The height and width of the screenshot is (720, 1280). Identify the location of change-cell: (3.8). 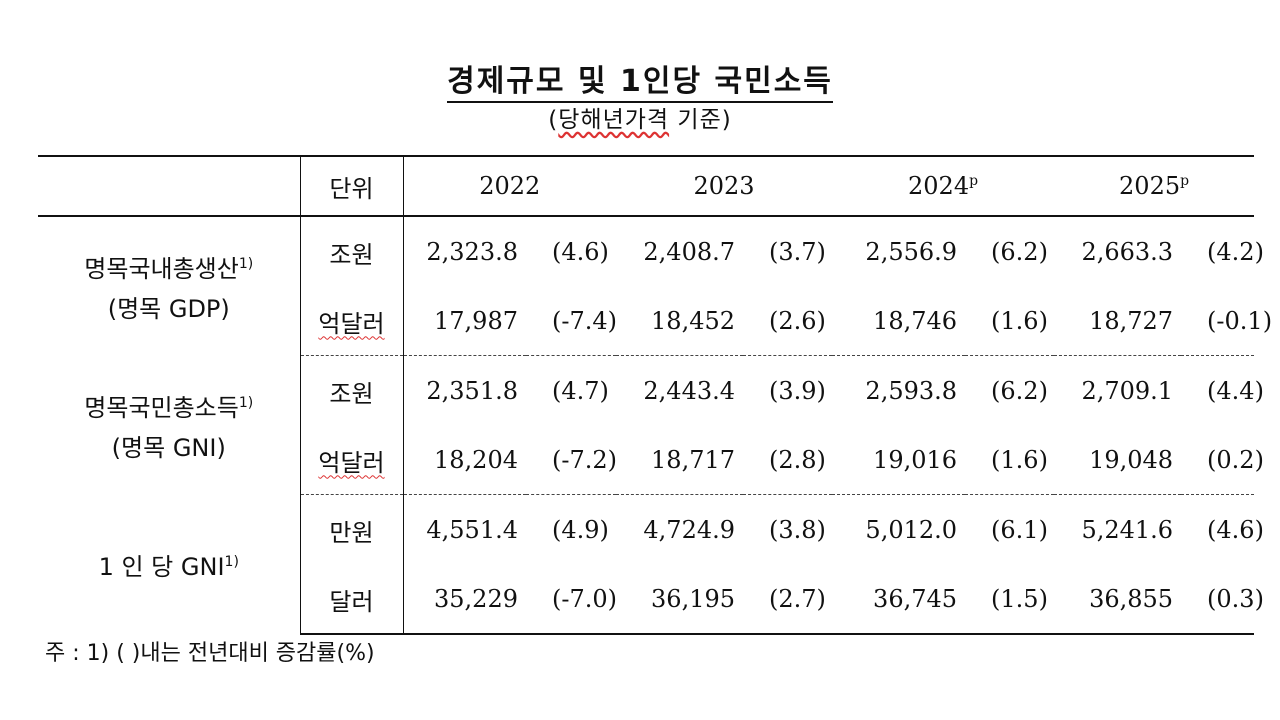
(797, 530).